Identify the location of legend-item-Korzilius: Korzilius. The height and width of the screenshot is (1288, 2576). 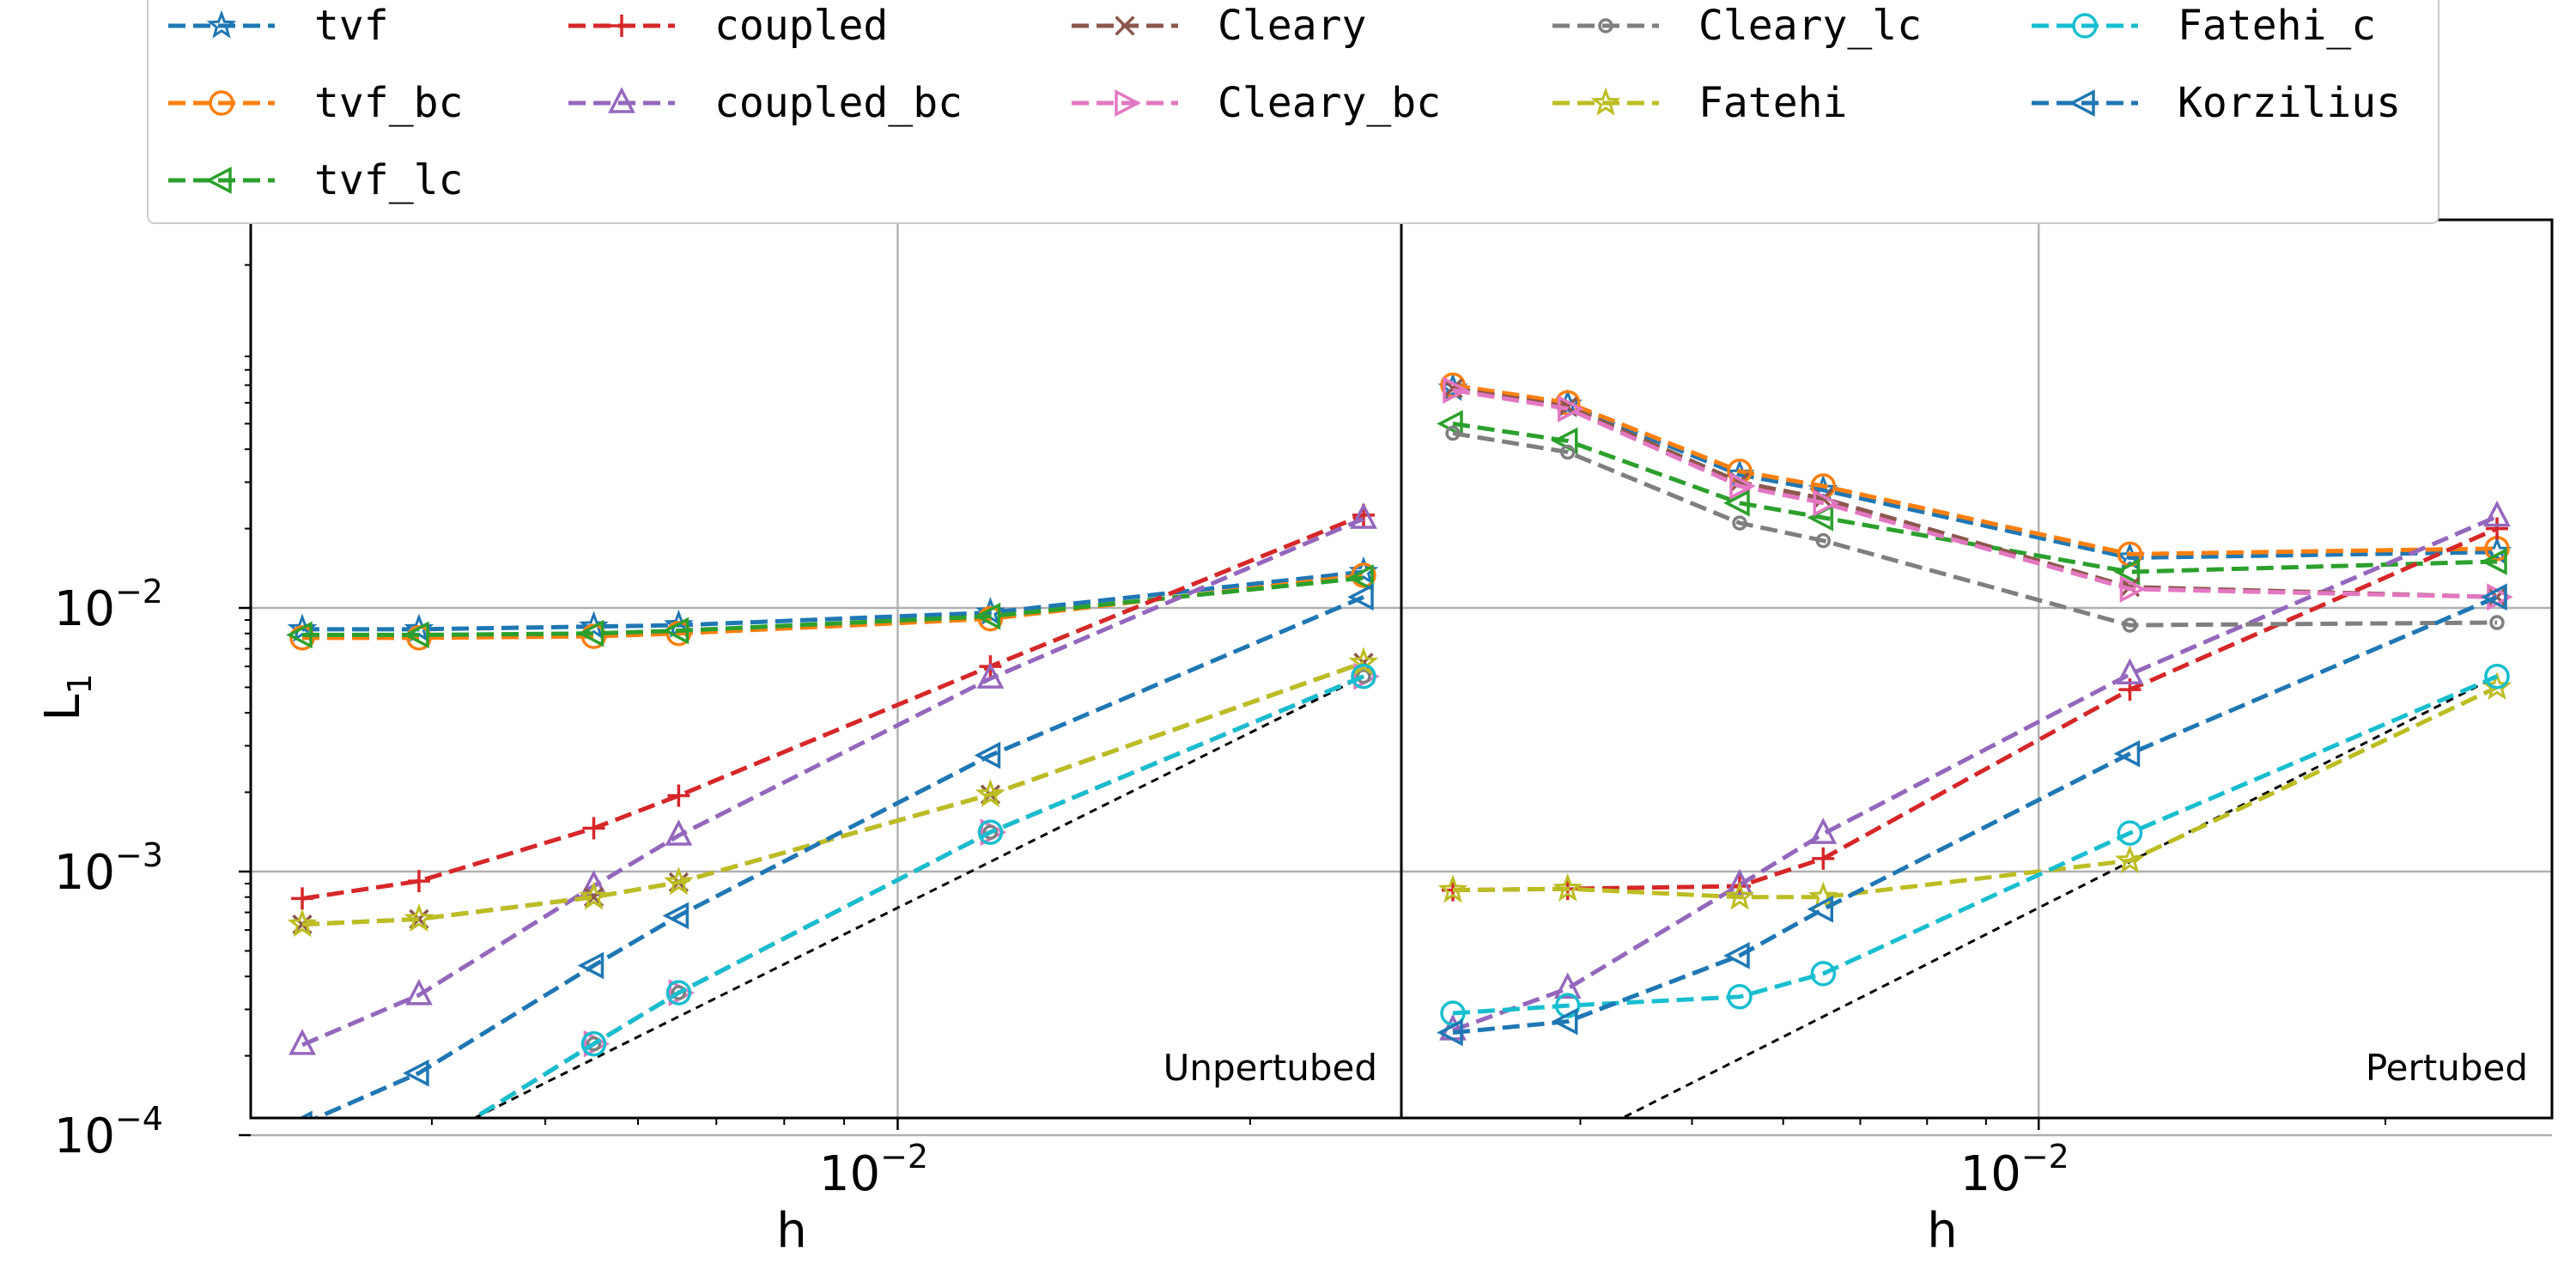
(2216, 103).